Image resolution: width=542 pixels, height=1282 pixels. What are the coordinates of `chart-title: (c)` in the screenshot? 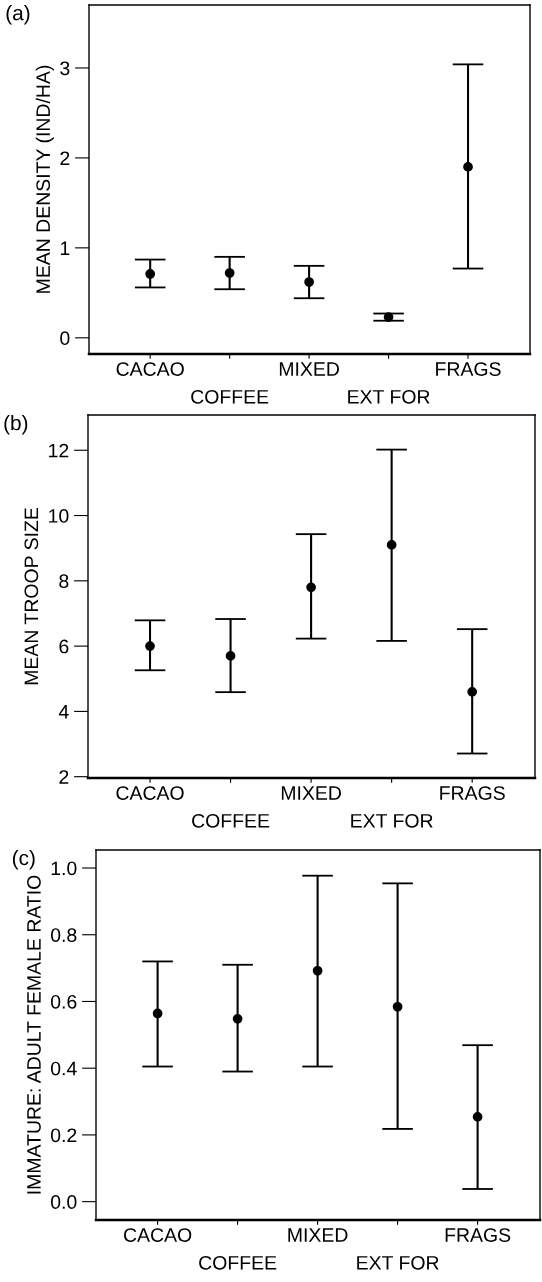 It's located at (23, 860).